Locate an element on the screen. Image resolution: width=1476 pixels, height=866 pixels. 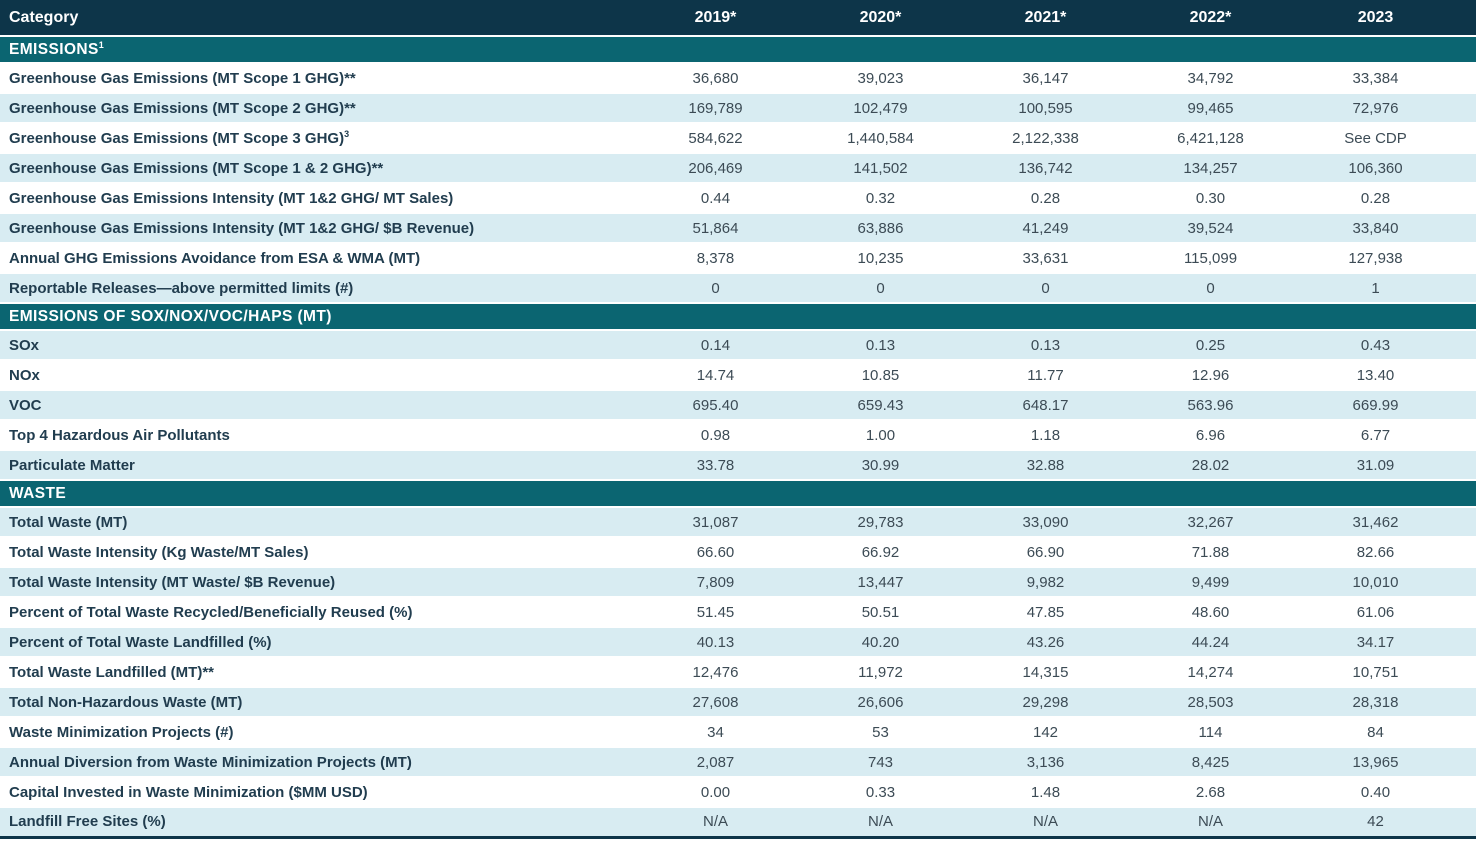
cell-value: 31.09 is located at coordinates (1375, 465).